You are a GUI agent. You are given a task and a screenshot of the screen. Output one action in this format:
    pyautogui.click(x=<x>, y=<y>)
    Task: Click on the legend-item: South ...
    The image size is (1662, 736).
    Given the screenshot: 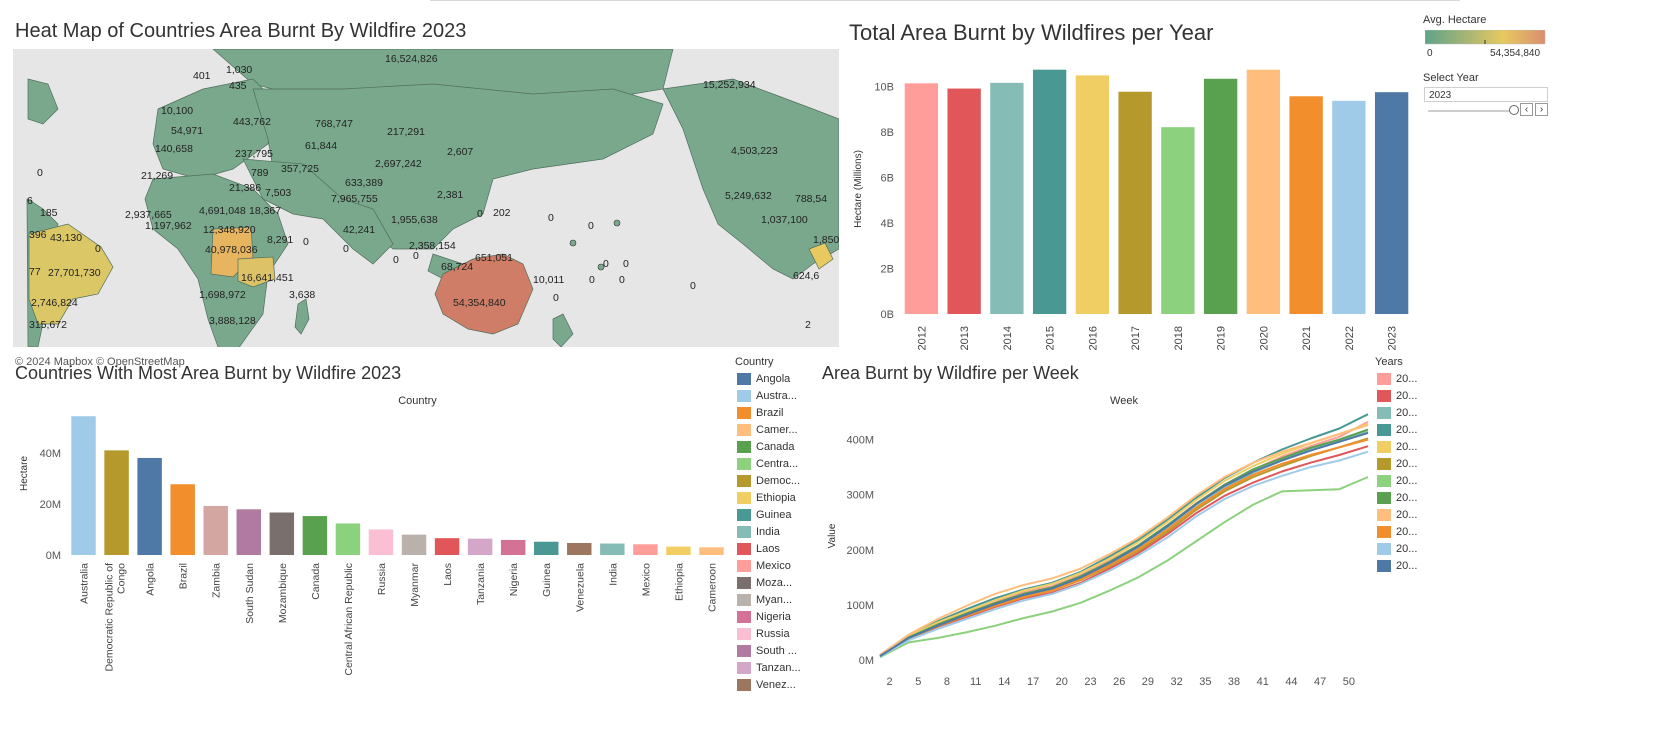 What is the action you would take?
    pyautogui.click(x=767, y=652)
    